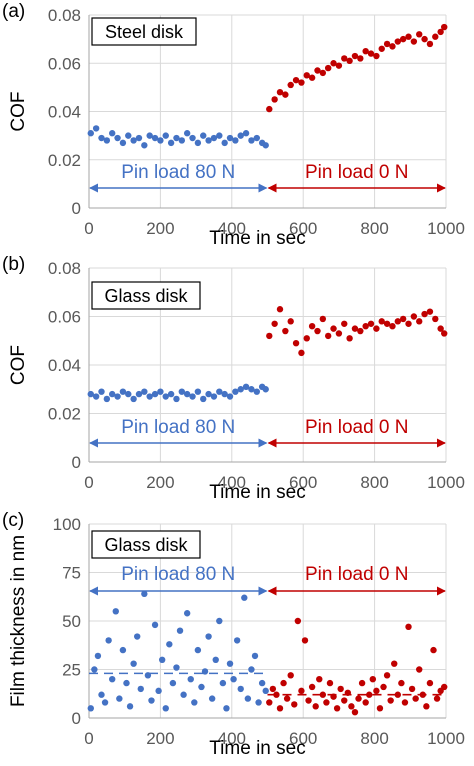  I want to click on sample-label-box, so click(146, 544).